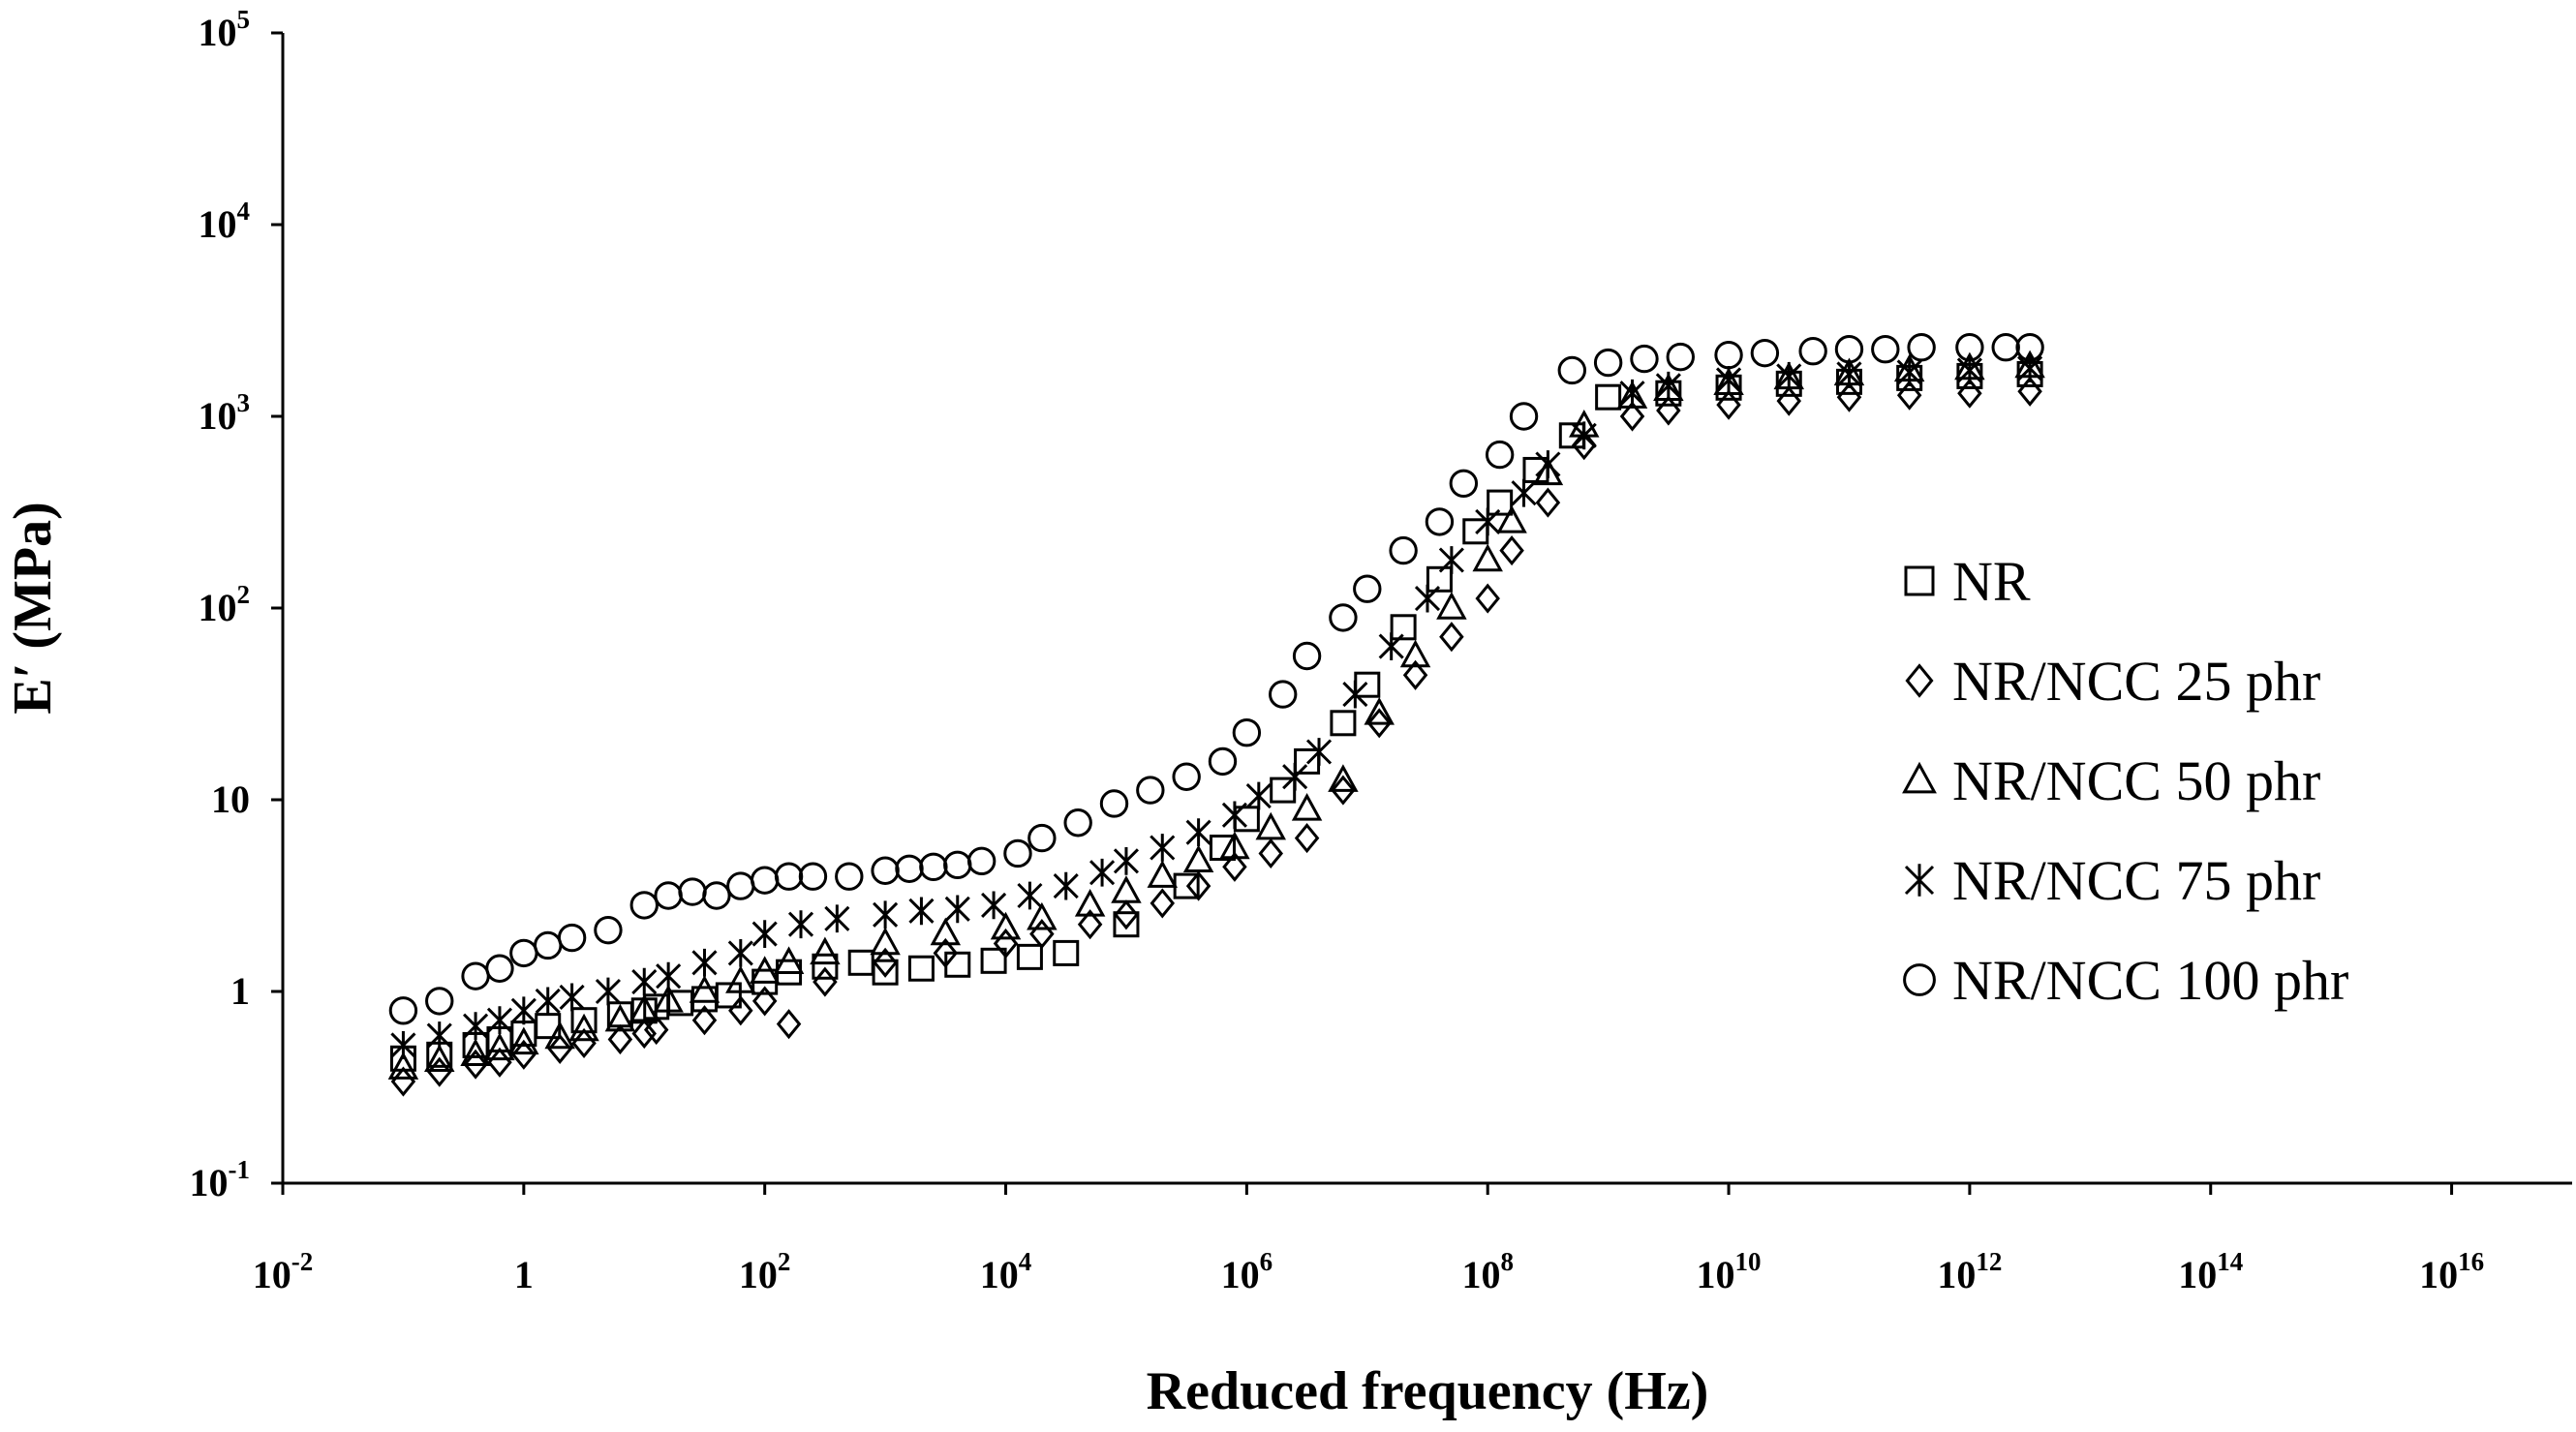 This screenshot has height=1432, width=2576. Describe the element at coordinates (1989, 1262) in the screenshot. I see `x-tick-label-exp: 12` at that location.